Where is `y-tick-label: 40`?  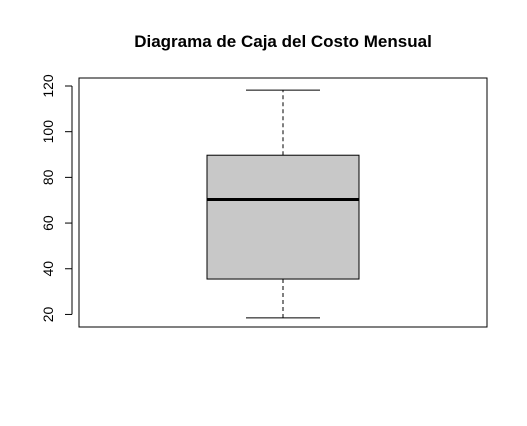
y-tick-label: 40 is located at coordinates (48, 269).